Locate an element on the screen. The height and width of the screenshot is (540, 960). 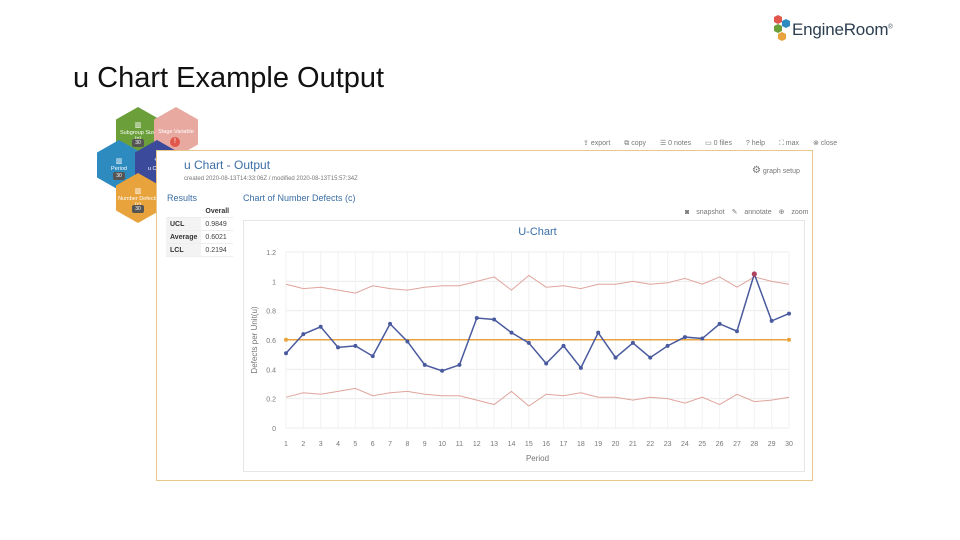
y-tick-label: 0.4 is located at coordinates (271, 370).